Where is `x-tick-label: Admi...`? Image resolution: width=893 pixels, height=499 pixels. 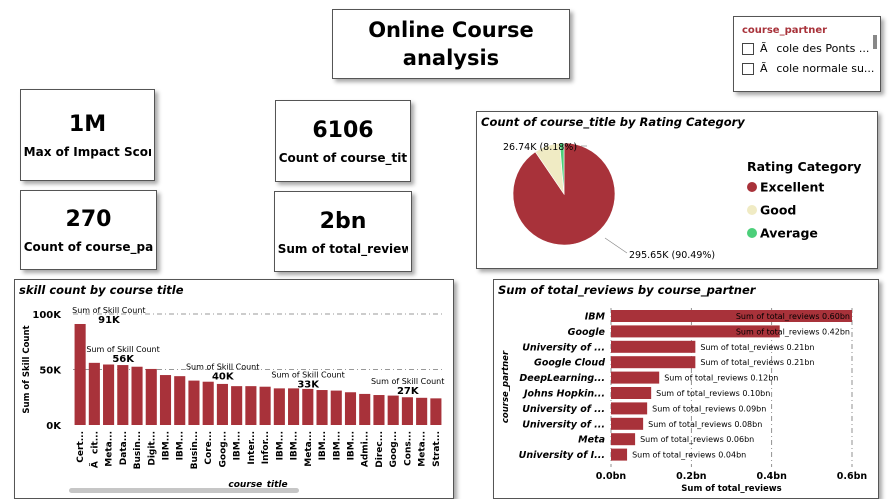
x-tick-label: Admi... is located at coordinates (366, 449).